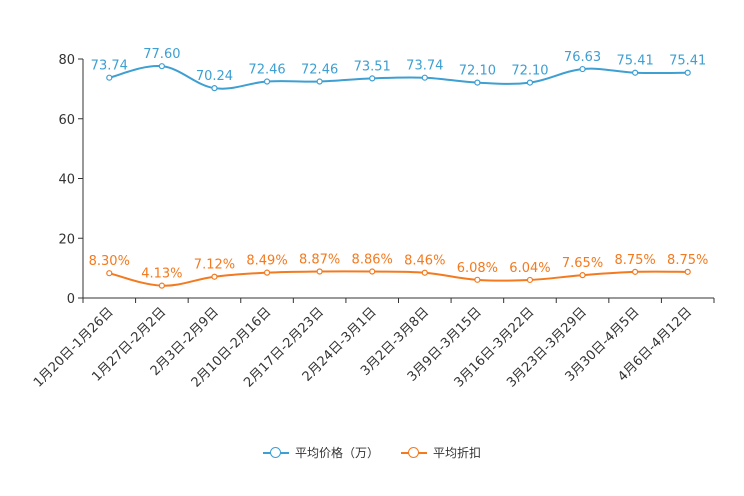 The image size is (744, 496). What do you see at coordinates (275, 452) in the screenshot?
I see `legend-price-marker-icon` at bounding box center [275, 452].